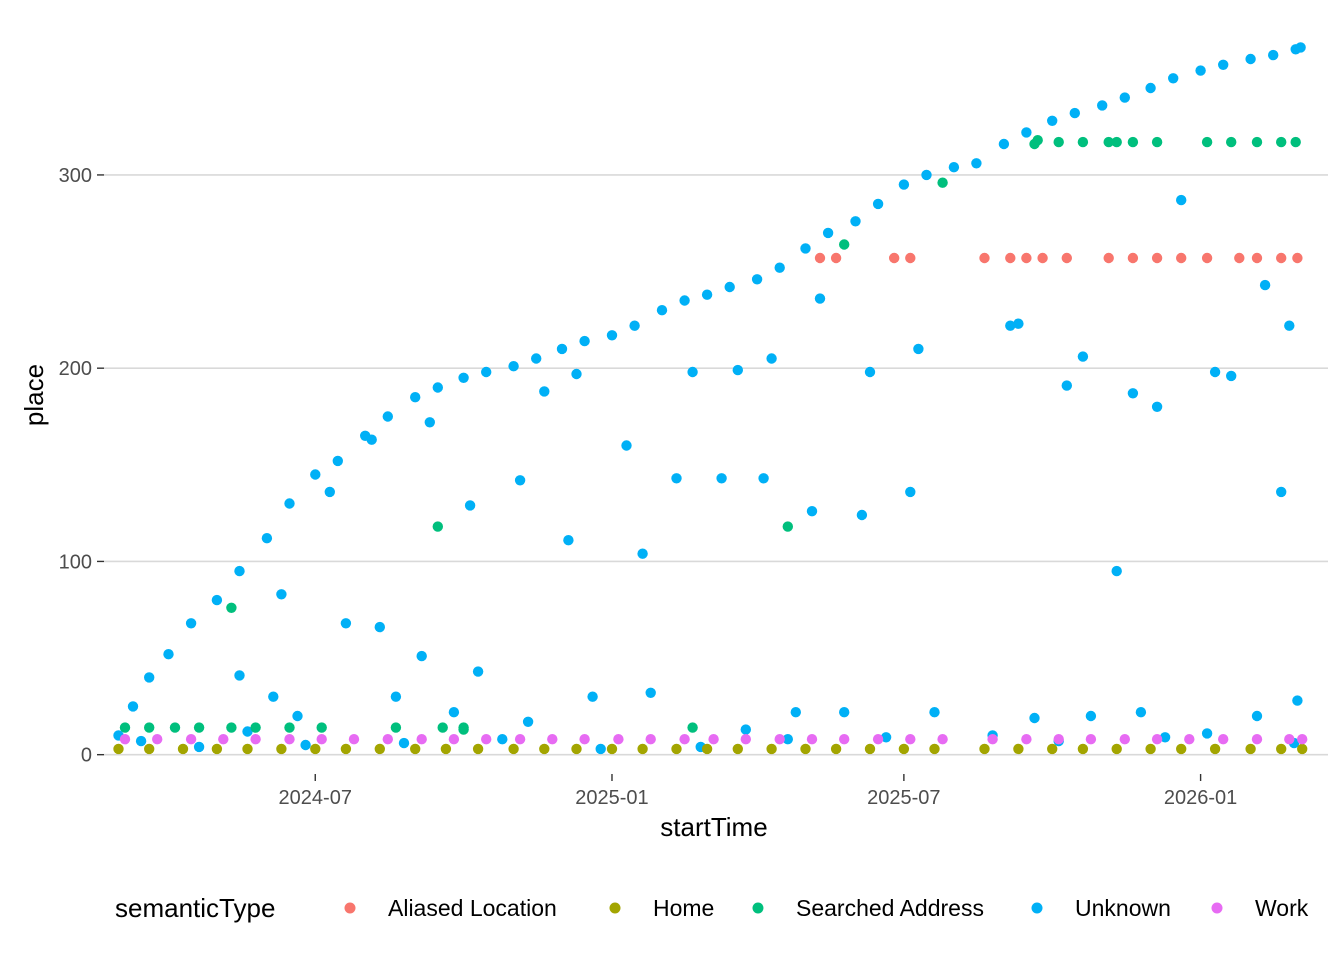 The height and width of the screenshot is (960, 1344). I want to click on legend-key-home, so click(615, 908).